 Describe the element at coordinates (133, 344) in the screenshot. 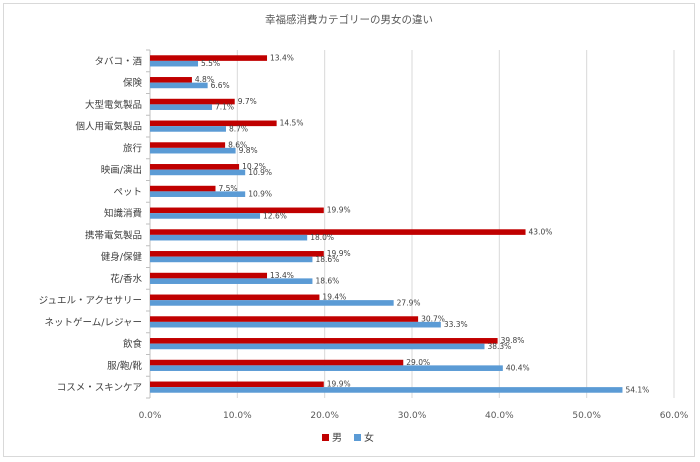

I see `category-label: 飲食` at that location.